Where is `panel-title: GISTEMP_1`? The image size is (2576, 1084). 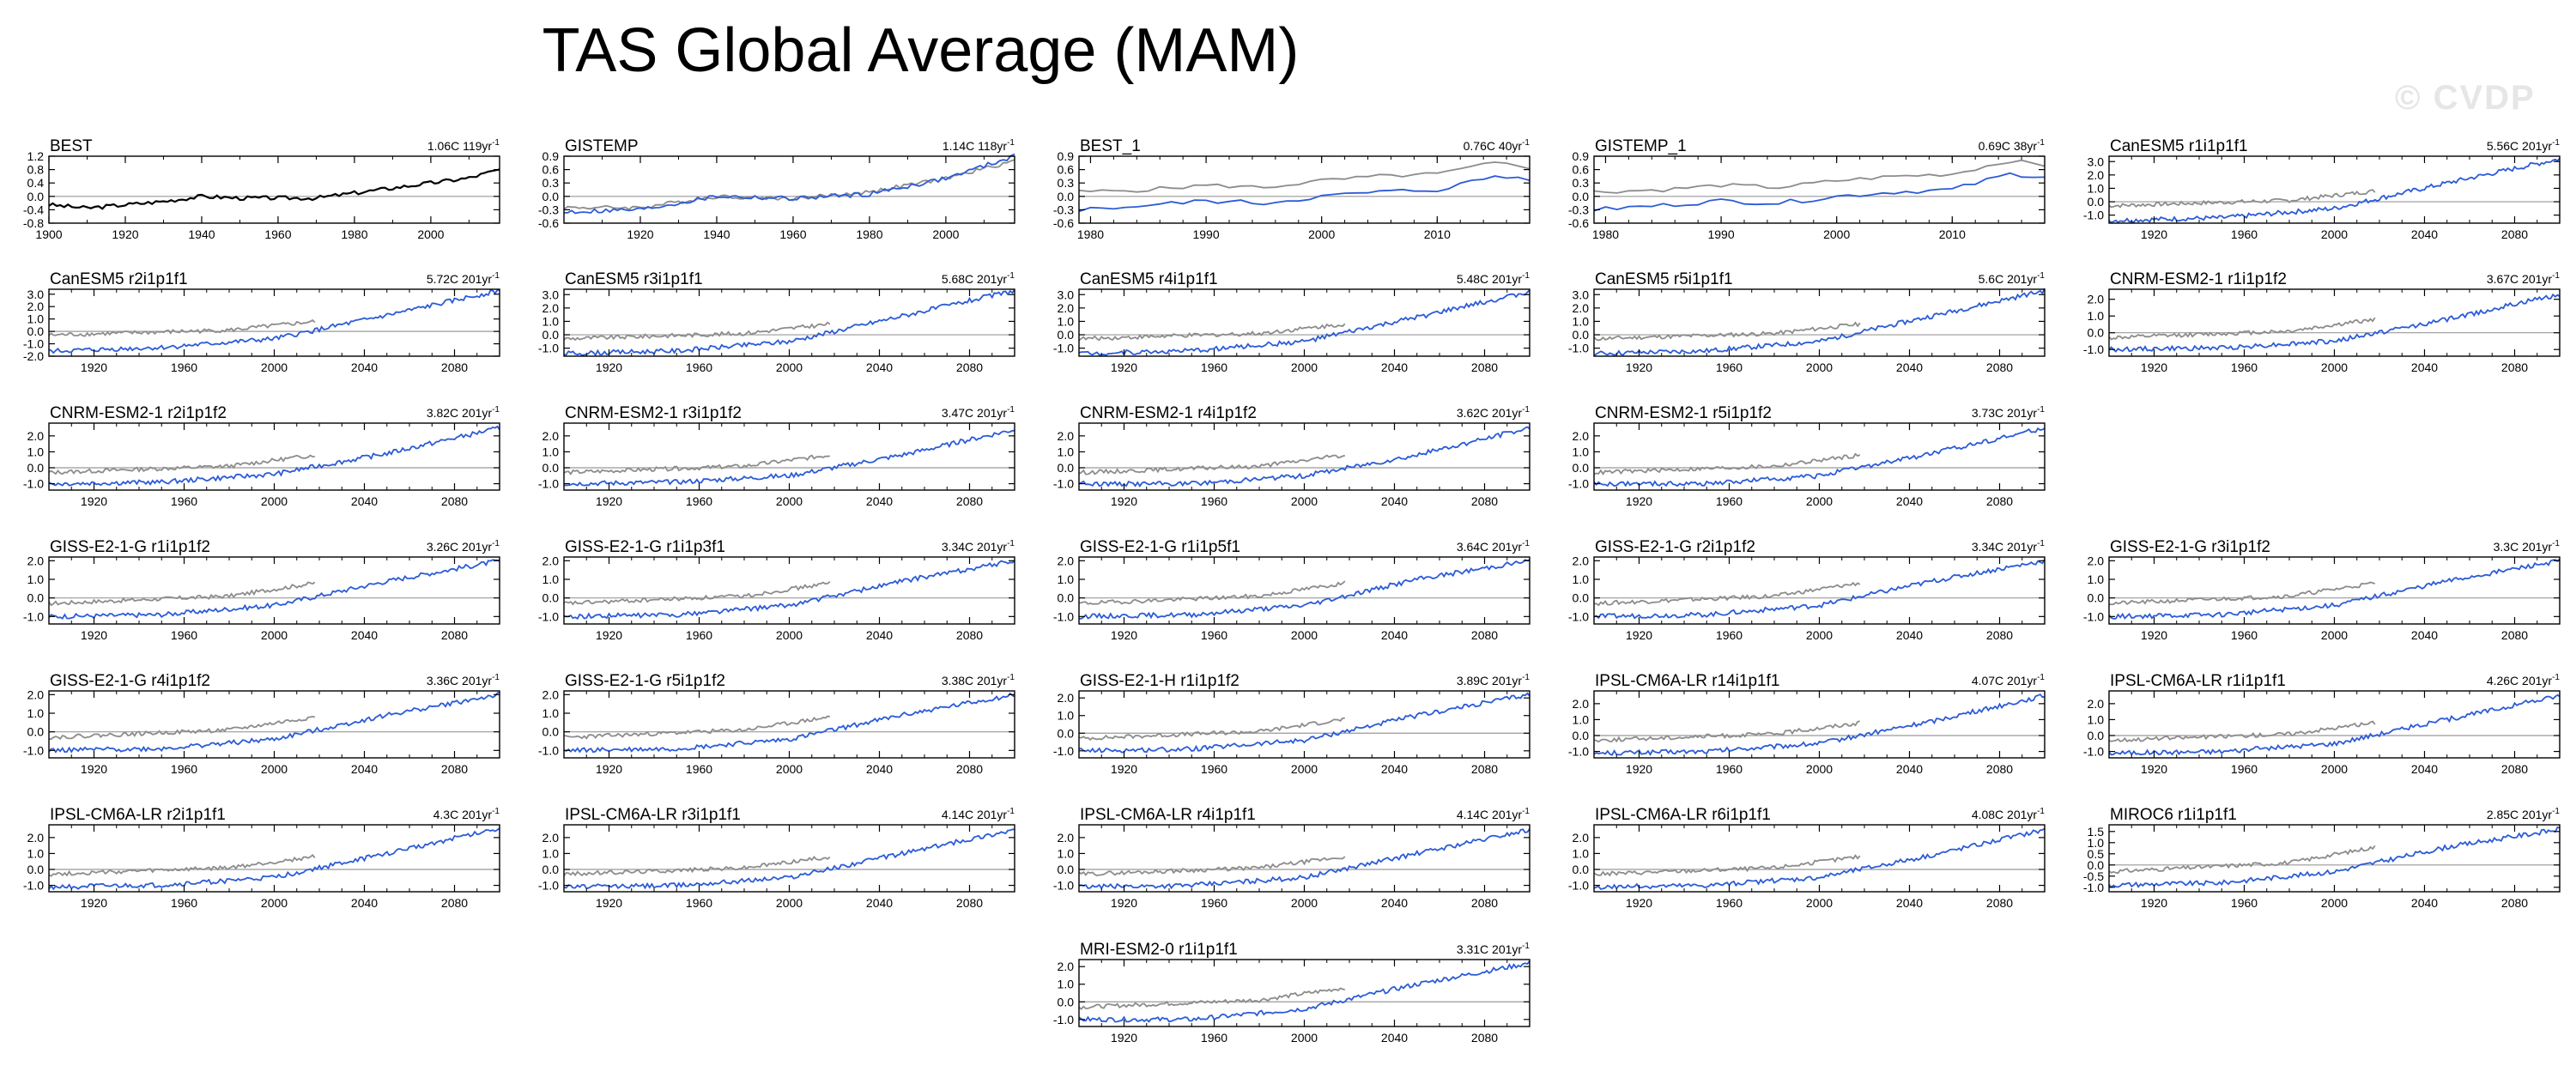 panel-title: GISTEMP_1 is located at coordinates (1641, 146).